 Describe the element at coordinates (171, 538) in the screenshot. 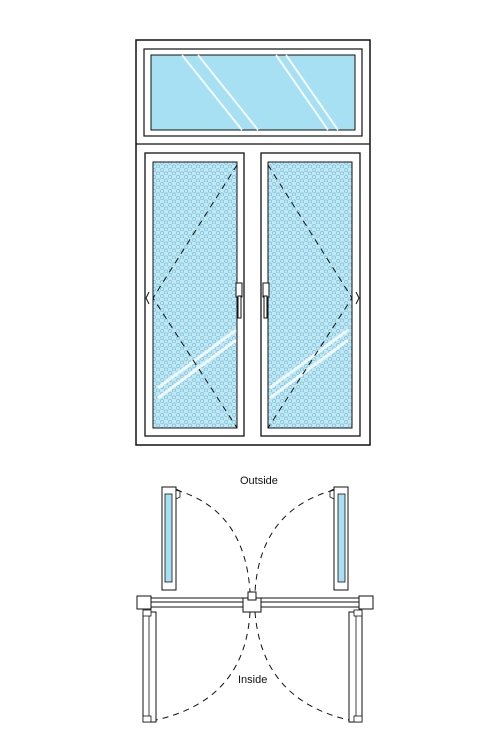

I see `outward-left-sash` at that location.